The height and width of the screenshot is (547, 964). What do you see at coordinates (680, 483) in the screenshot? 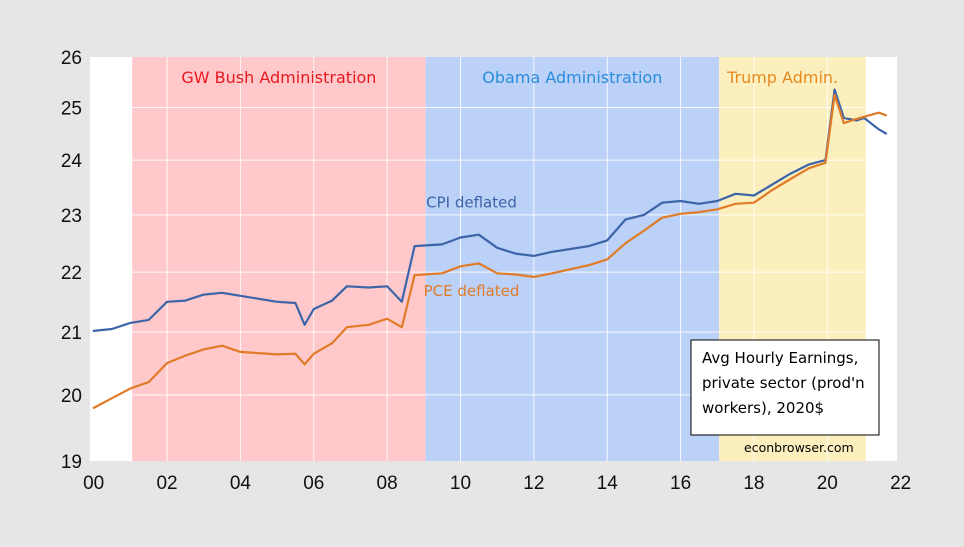
I see `x-tick-label-8: 16` at bounding box center [680, 483].